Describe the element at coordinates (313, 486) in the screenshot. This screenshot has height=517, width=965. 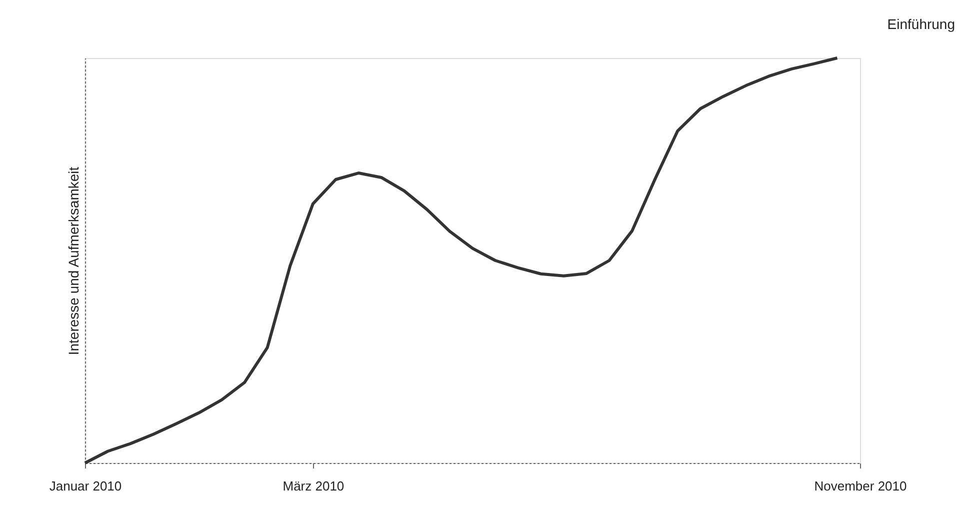
I see `x-tick-label: März 2010` at that location.